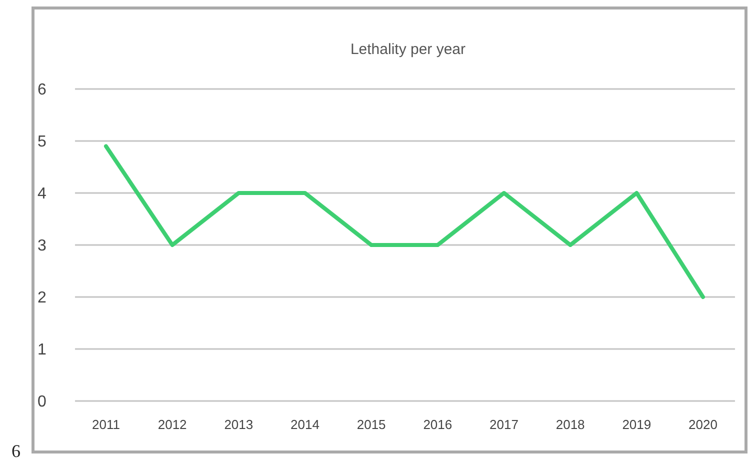 This screenshot has width=749, height=459. I want to click on x-tick-label: 2015, so click(371, 424).